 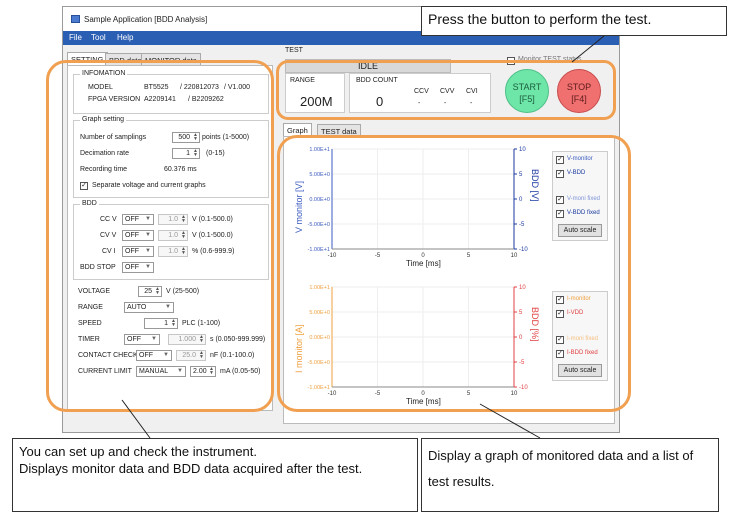 I want to click on current-x-tick-label: 0, so click(x=423, y=394).